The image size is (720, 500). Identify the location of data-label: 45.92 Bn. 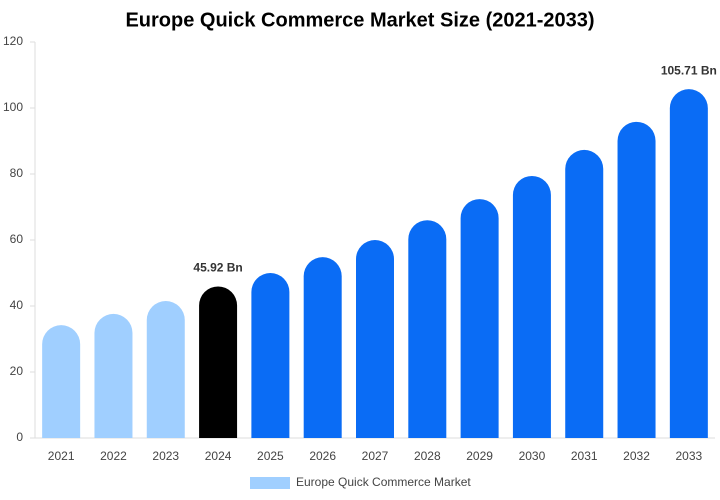
(217, 268).